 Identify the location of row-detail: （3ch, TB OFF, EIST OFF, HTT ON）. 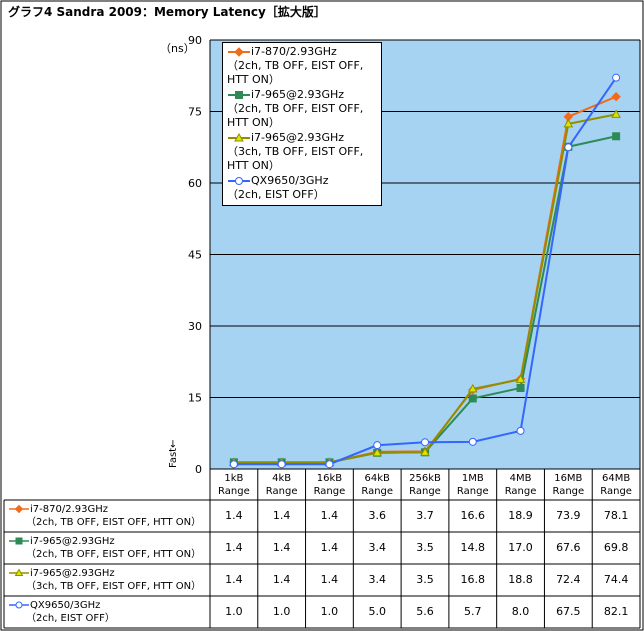
(114, 586).